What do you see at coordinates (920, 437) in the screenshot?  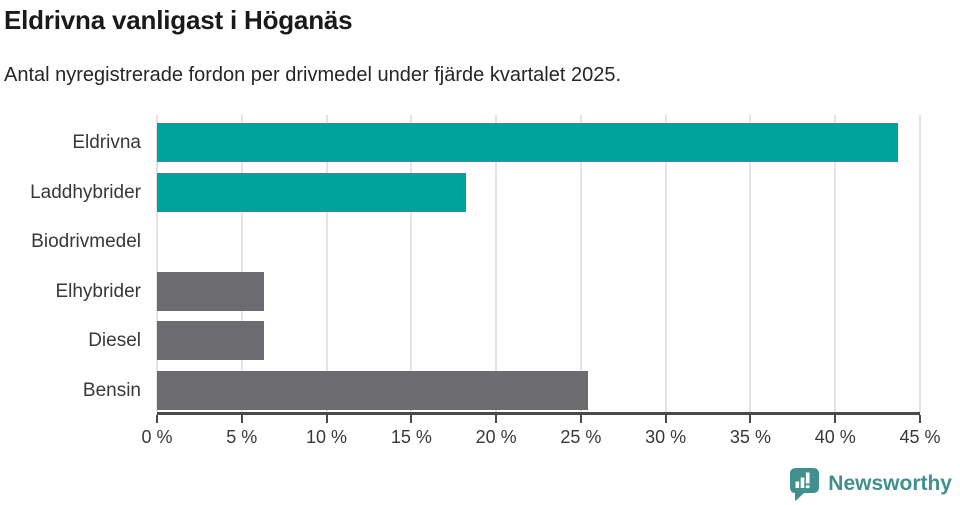 I see `axis-tick-label: 45 %` at bounding box center [920, 437].